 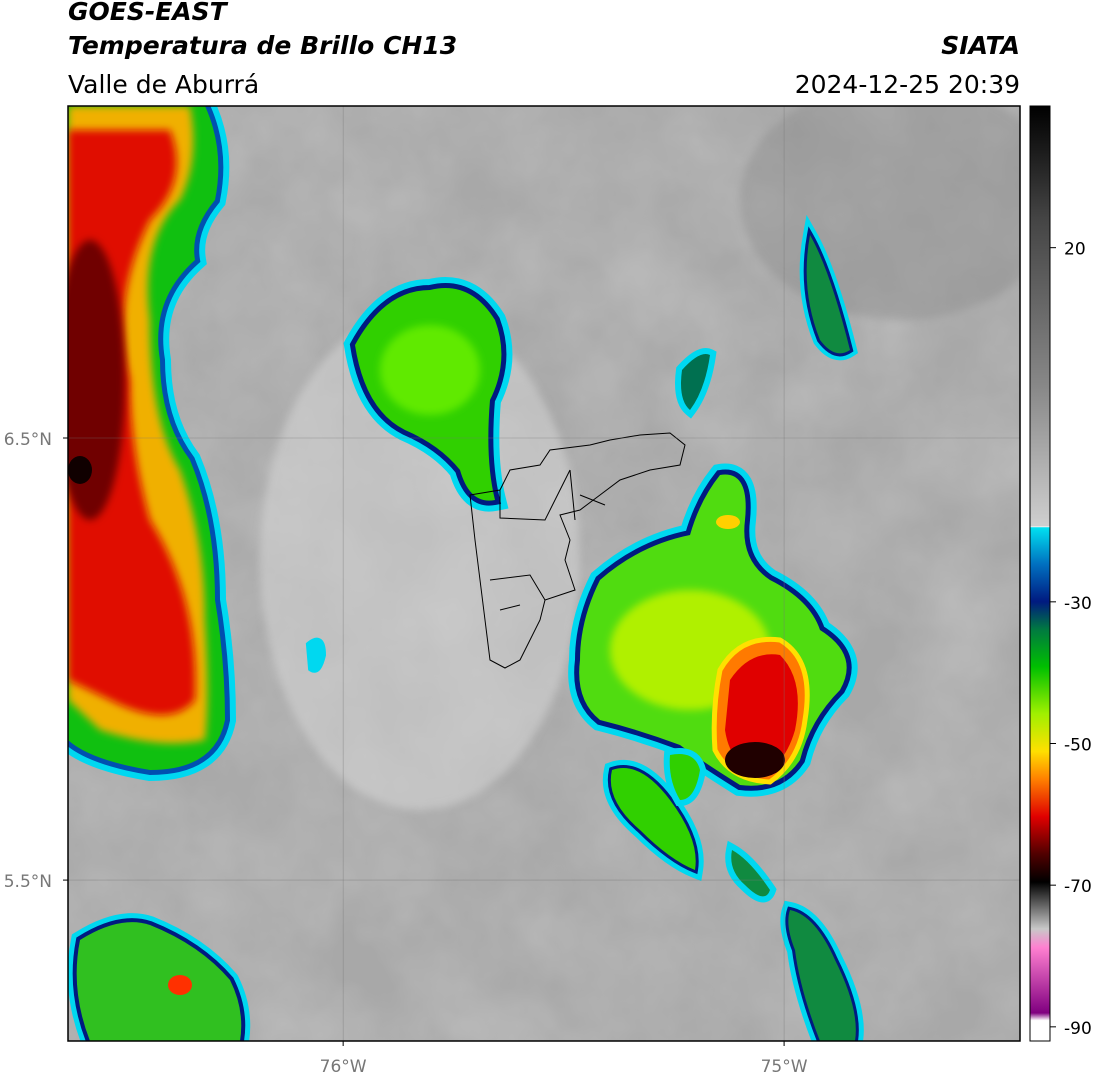 What do you see at coordinates (28, 882) in the screenshot?
I see `y-tick-label: 5.5°N` at bounding box center [28, 882].